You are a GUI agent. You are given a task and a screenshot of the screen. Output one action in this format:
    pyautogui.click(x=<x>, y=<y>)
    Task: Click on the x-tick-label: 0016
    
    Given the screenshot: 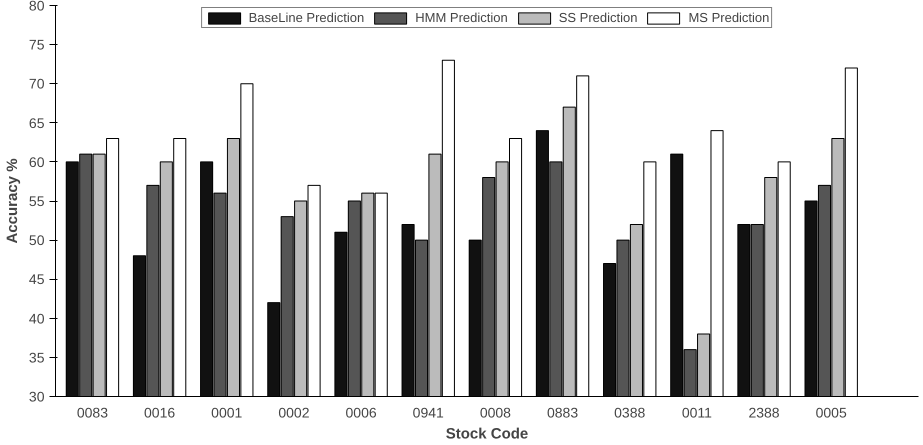 What is the action you would take?
    pyautogui.click(x=160, y=412)
    